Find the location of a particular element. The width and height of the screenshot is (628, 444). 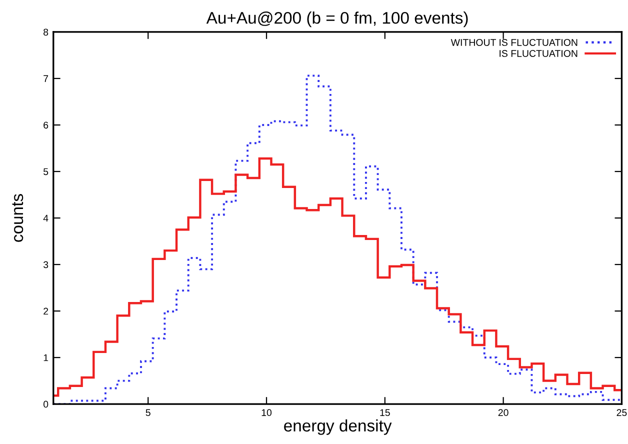

y-tick-label: 0 is located at coordinates (45, 404).